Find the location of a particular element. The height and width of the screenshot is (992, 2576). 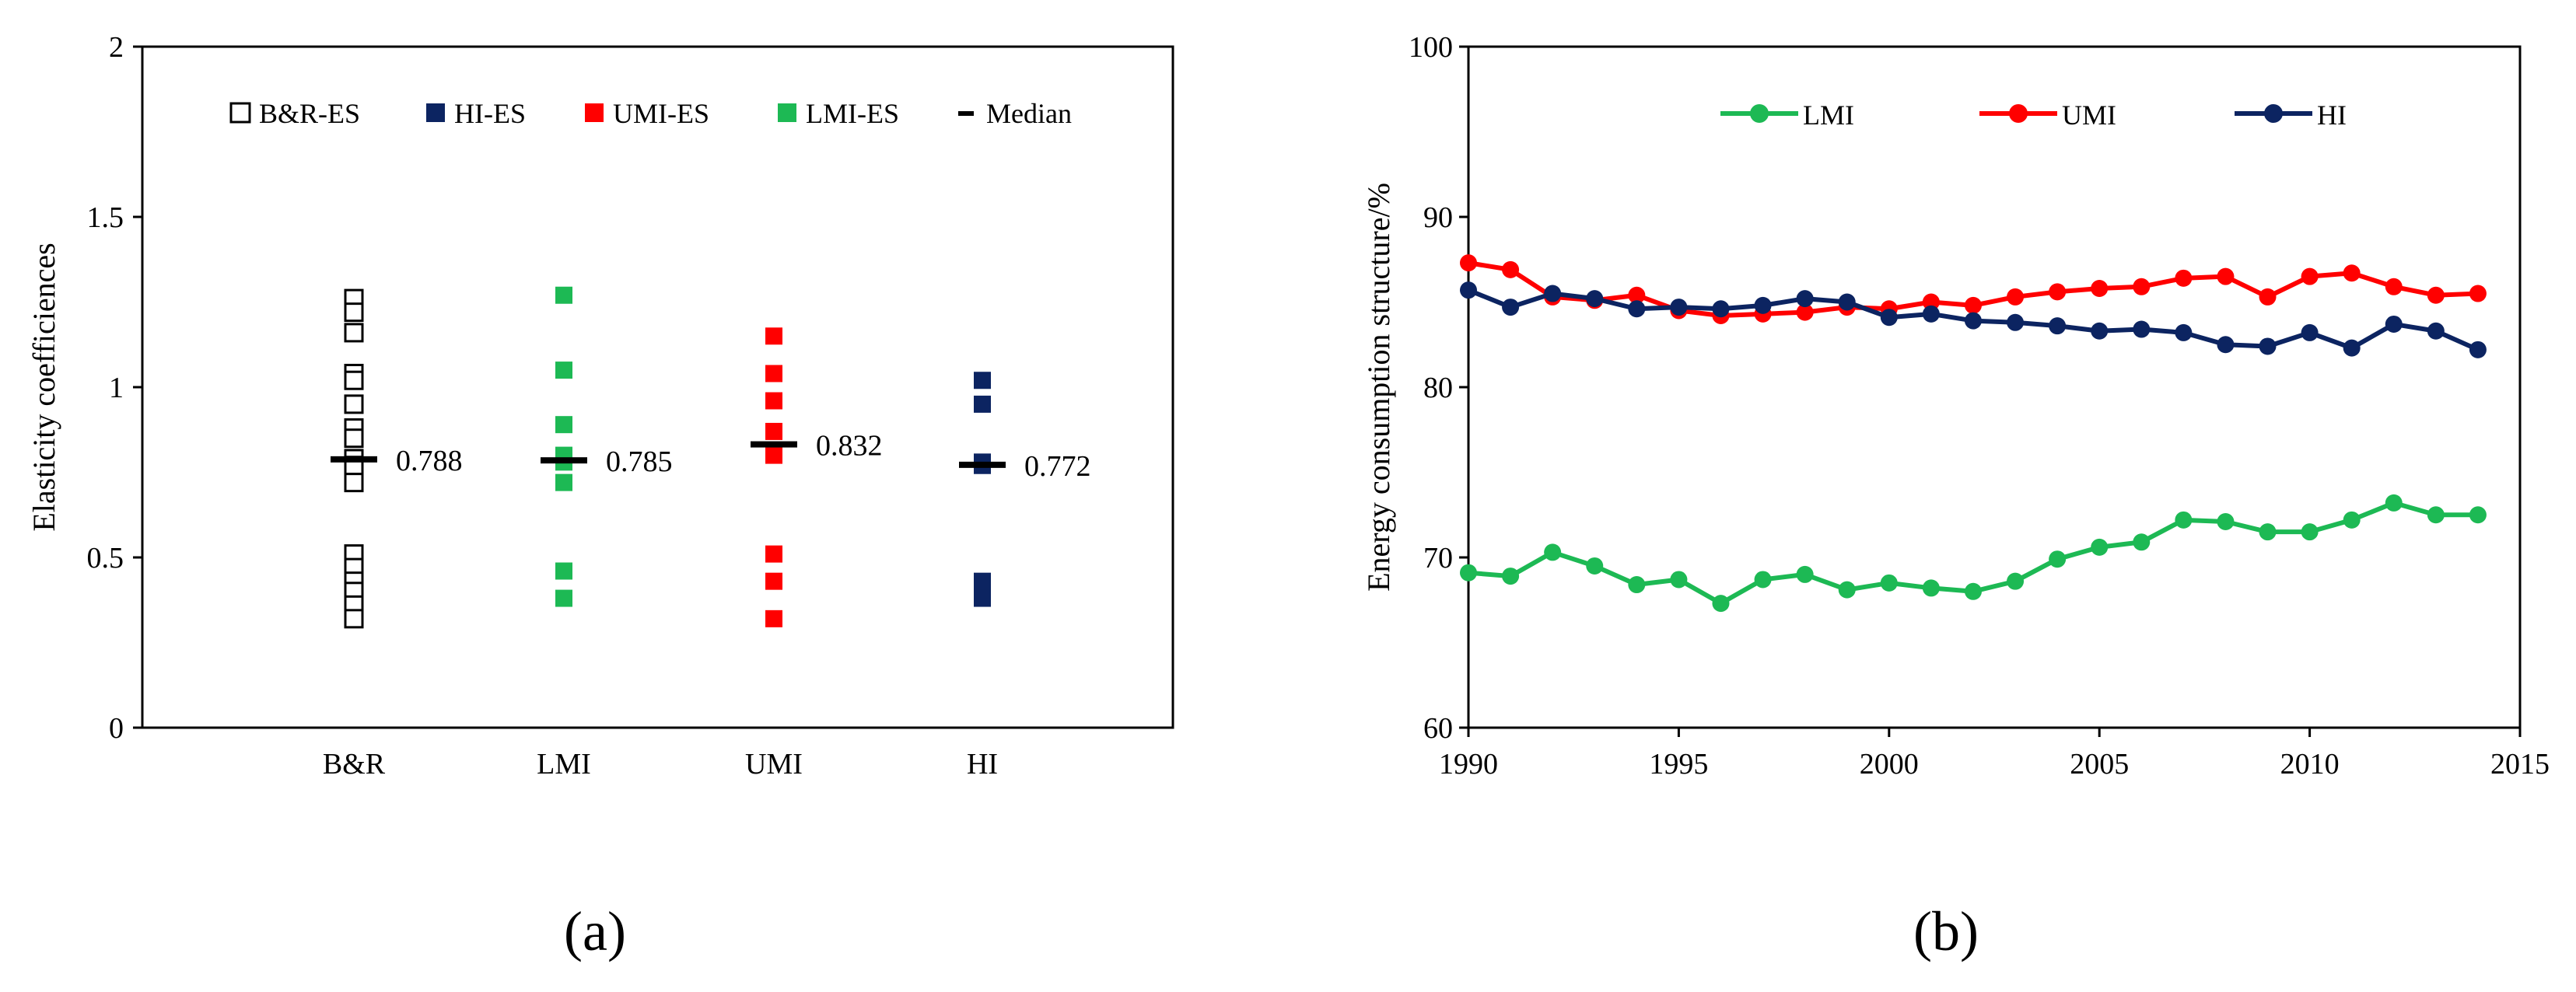

chart-b-y-tick-label: 90 is located at coordinates (1438, 218).